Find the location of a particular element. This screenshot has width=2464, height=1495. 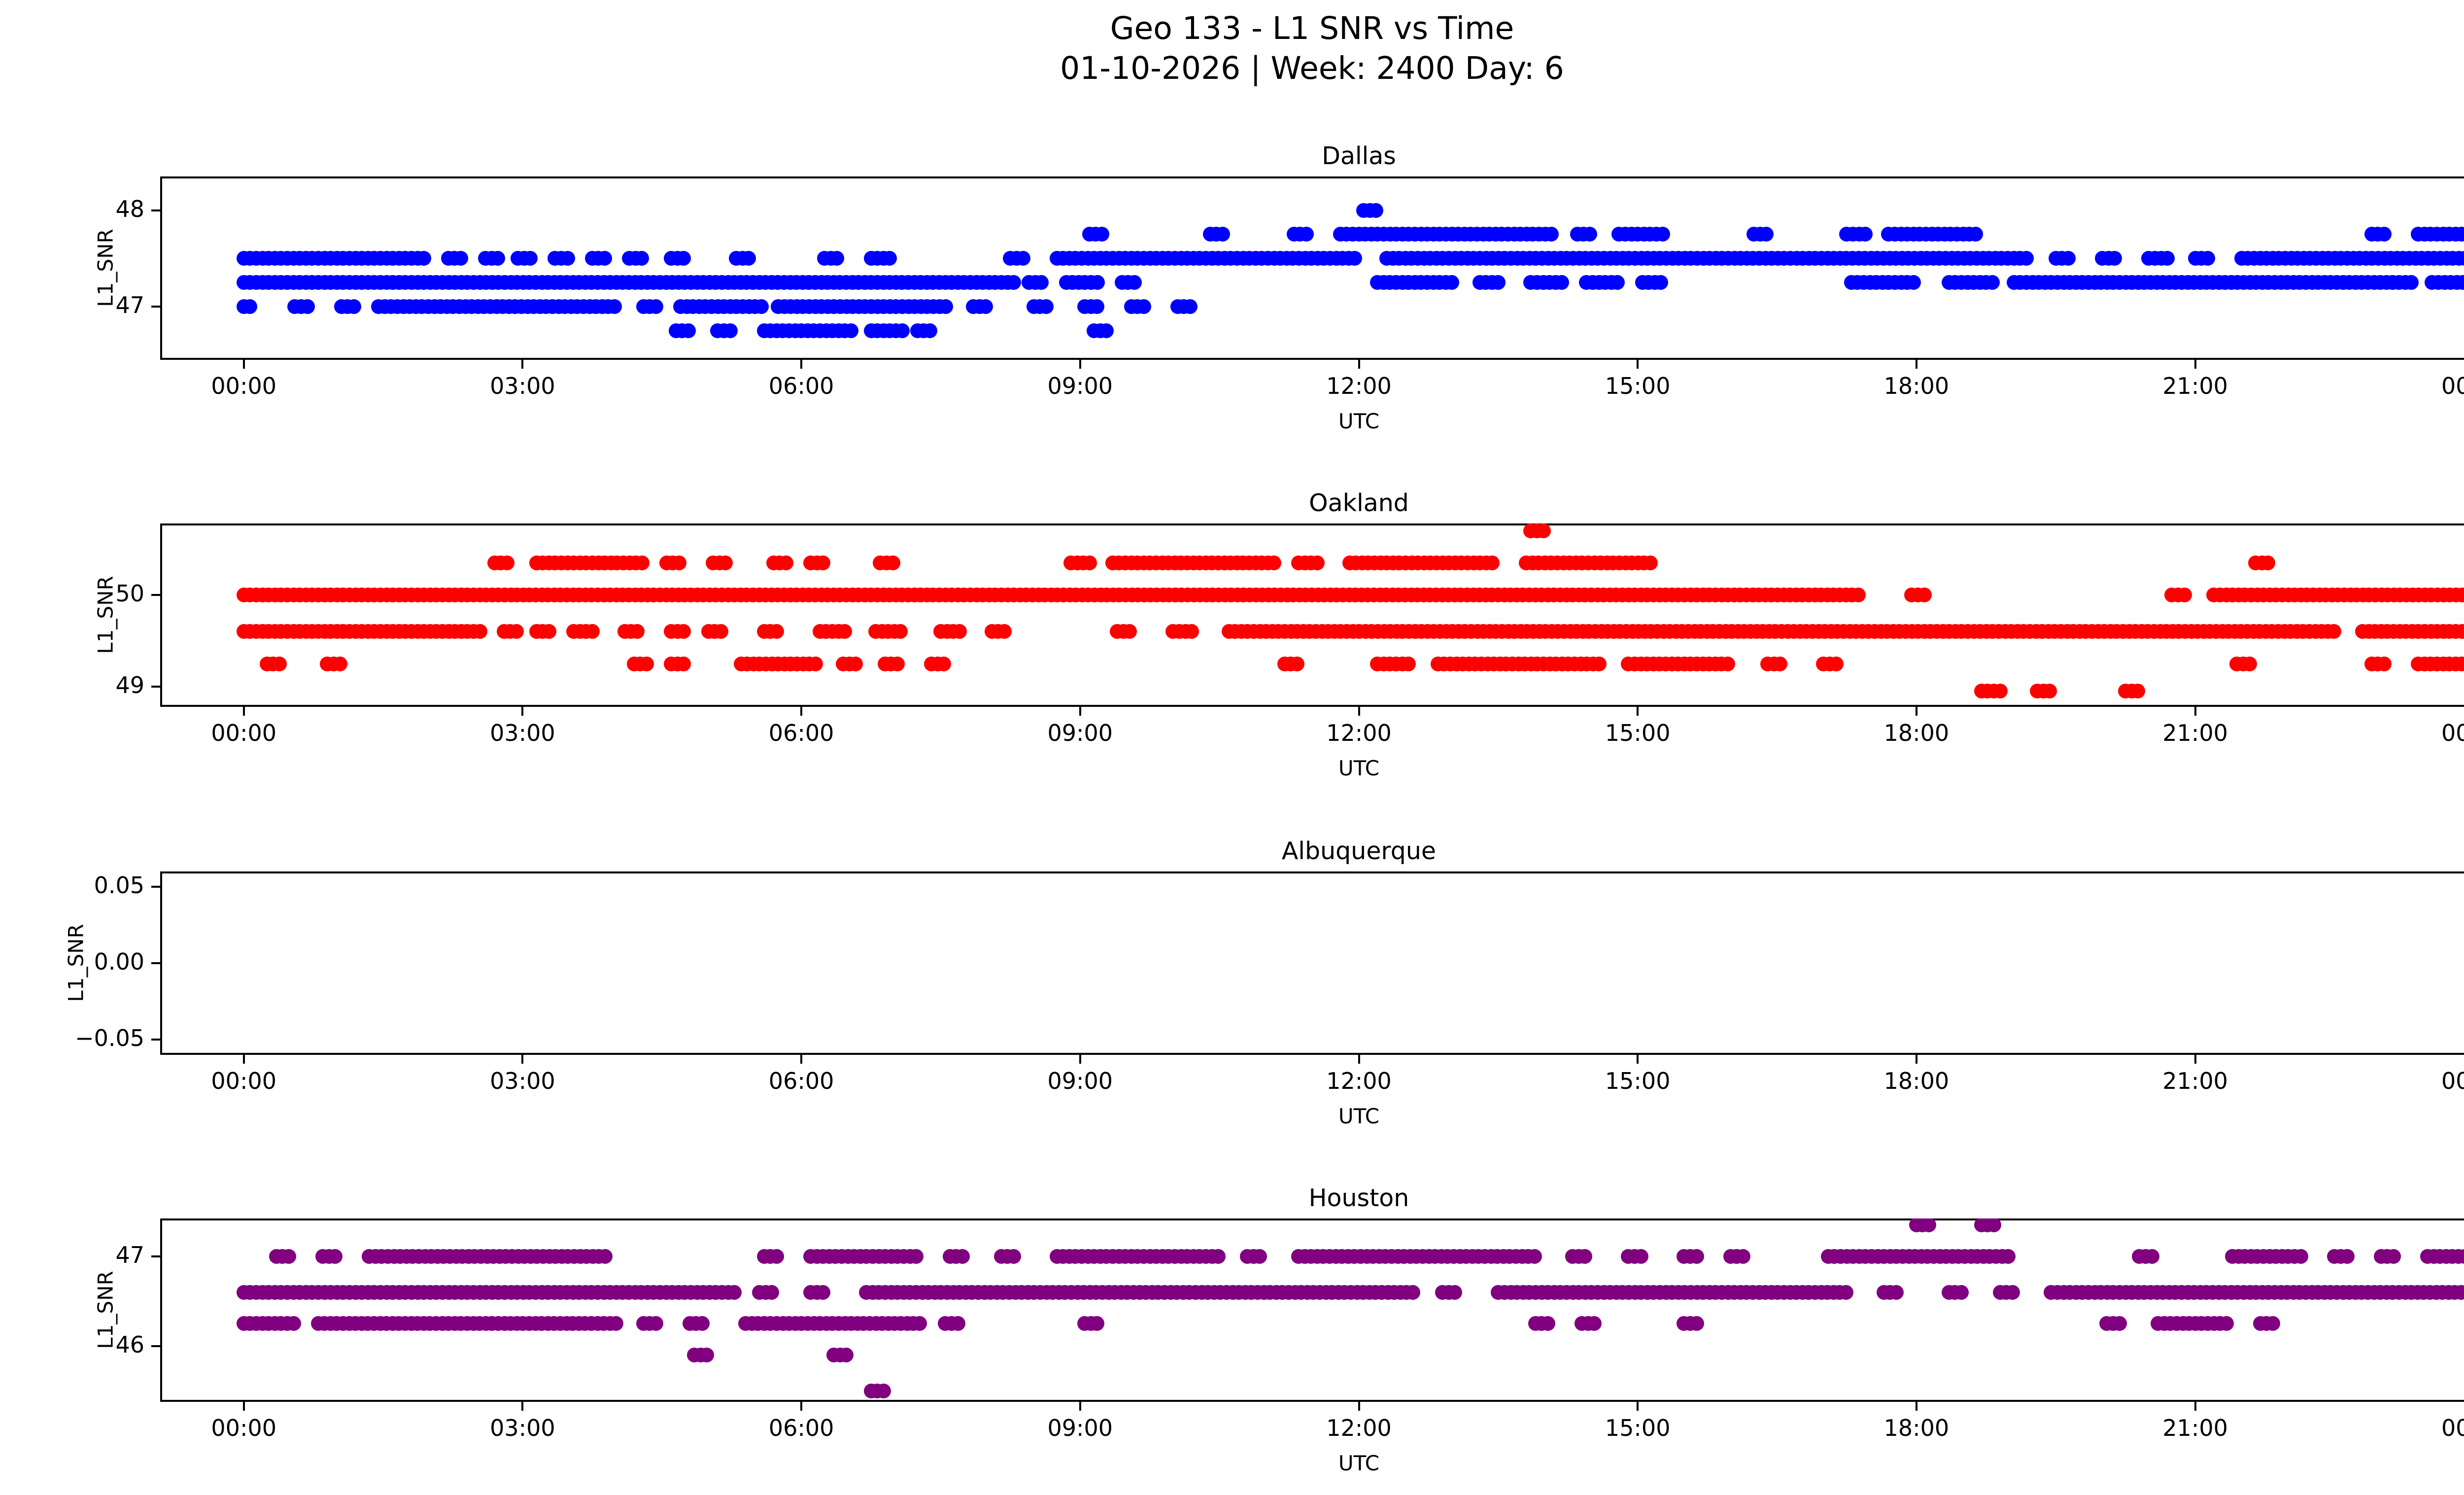

y-axis-label: L1_SNR is located at coordinates (76, 963).